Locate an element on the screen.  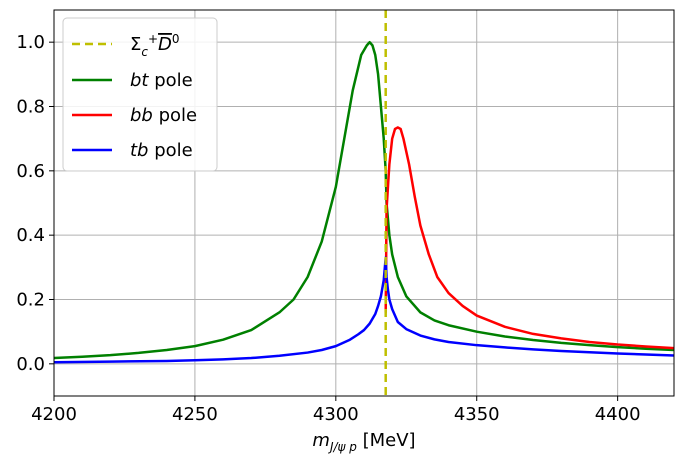
y-tick-label: 0.8 is located at coordinates (30, 107).